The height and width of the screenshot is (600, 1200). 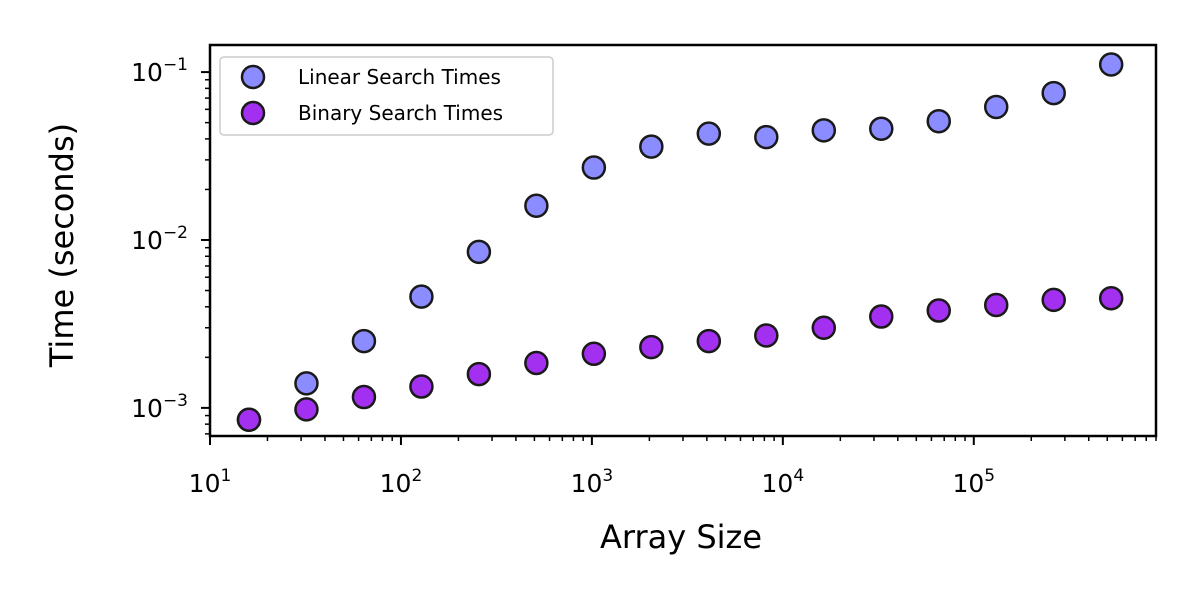 I want to click on x-tick-label: 101, so click(x=210, y=482).